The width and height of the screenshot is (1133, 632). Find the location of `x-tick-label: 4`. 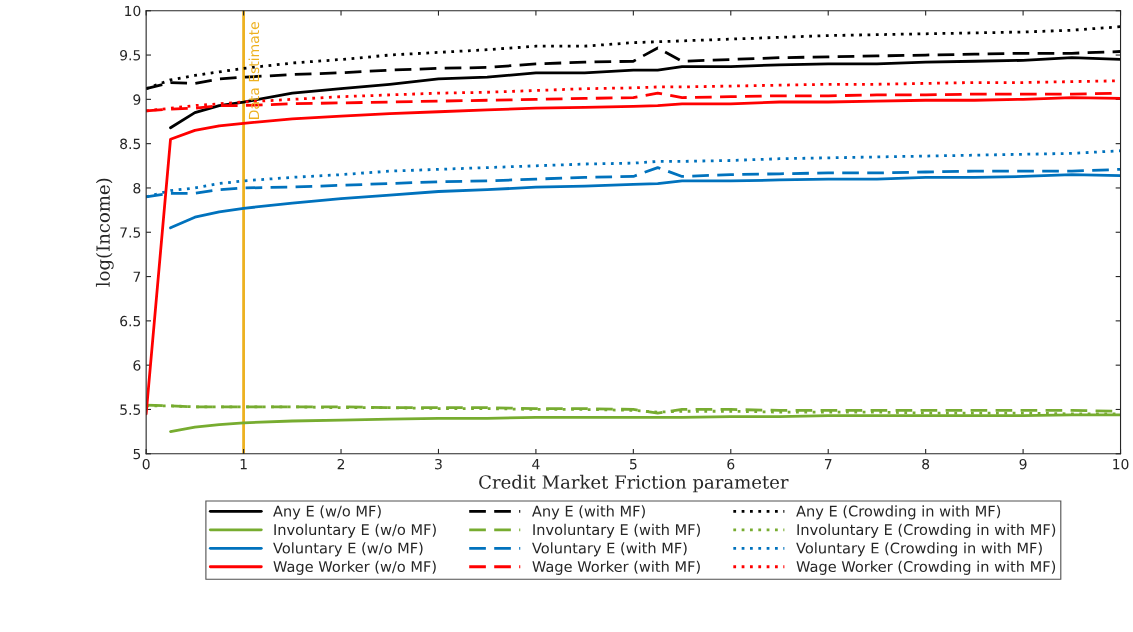

x-tick-label: 4 is located at coordinates (536, 464).